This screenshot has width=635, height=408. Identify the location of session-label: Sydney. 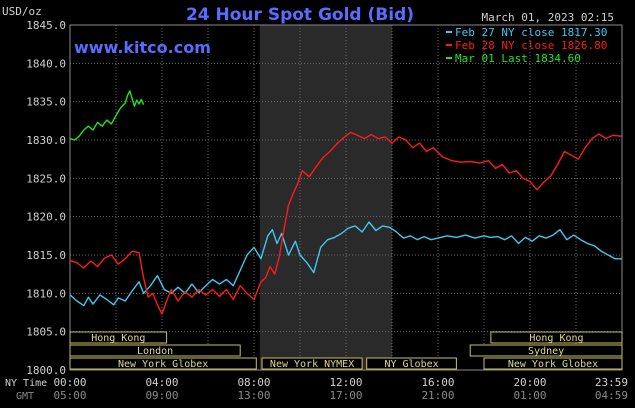
(546, 351).